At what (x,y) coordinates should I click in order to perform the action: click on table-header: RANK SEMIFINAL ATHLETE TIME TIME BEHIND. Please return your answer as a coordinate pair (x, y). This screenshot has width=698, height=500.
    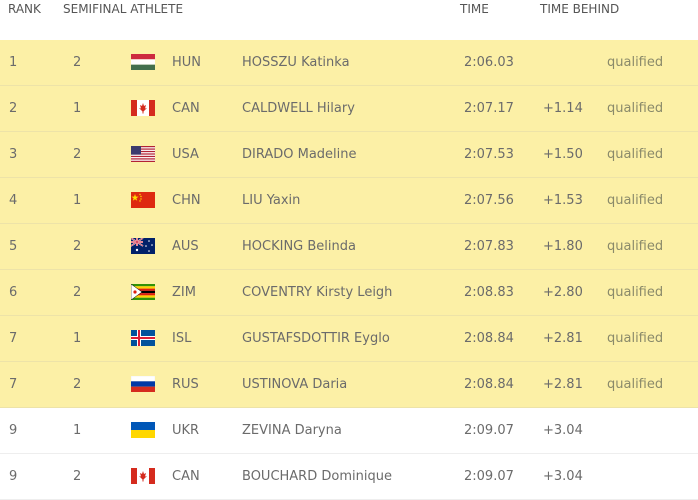
    Looking at the image, I should click on (349, 20).